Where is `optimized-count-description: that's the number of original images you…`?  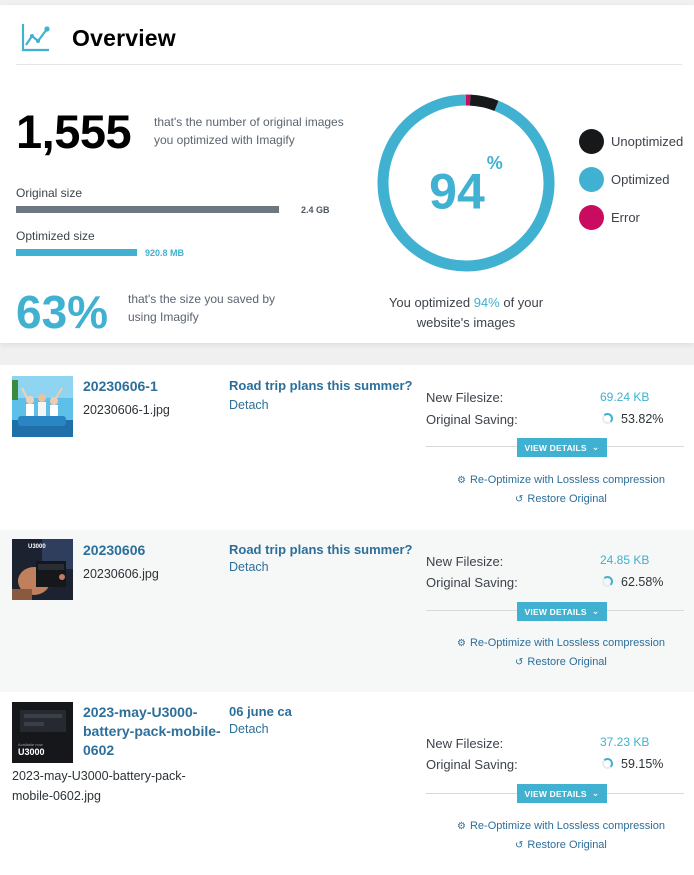
optimized-count-description: that's the number of original images you… is located at coordinates (249, 131).